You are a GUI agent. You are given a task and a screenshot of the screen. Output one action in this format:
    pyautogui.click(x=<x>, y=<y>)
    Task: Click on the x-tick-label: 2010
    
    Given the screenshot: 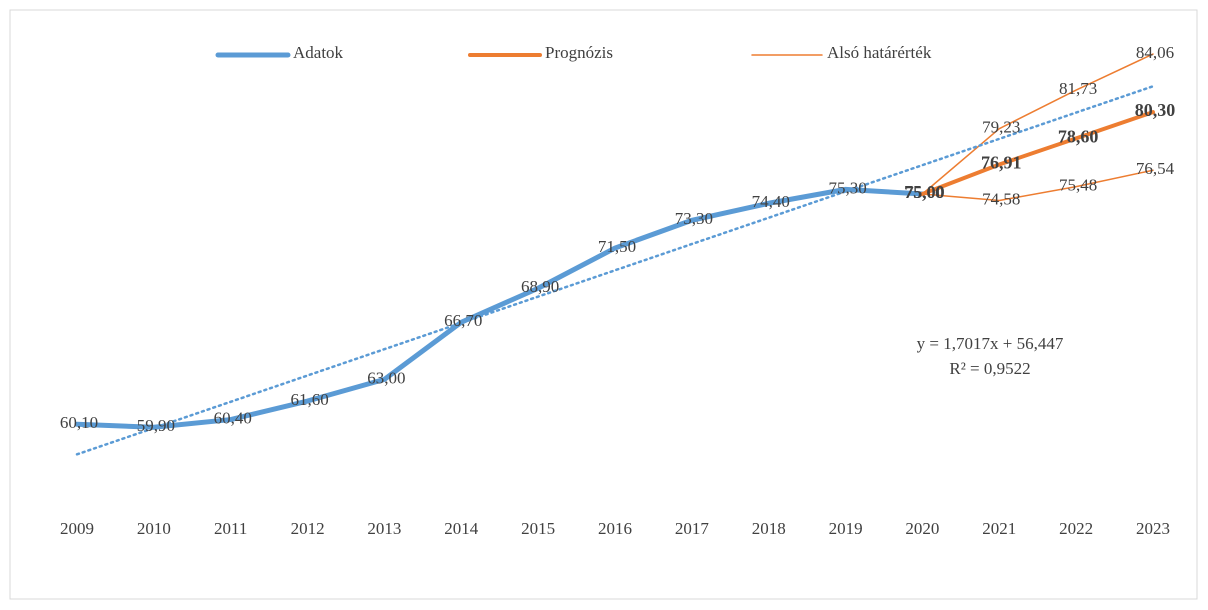 What is the action you would take?
    pyautogui.click(x=154, y=528)
    